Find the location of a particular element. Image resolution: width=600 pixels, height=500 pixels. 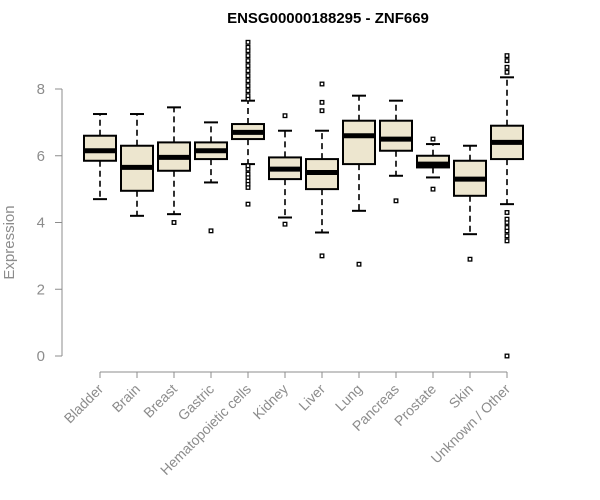

y-axis-label: Expression is located at coordinates (9, 242).